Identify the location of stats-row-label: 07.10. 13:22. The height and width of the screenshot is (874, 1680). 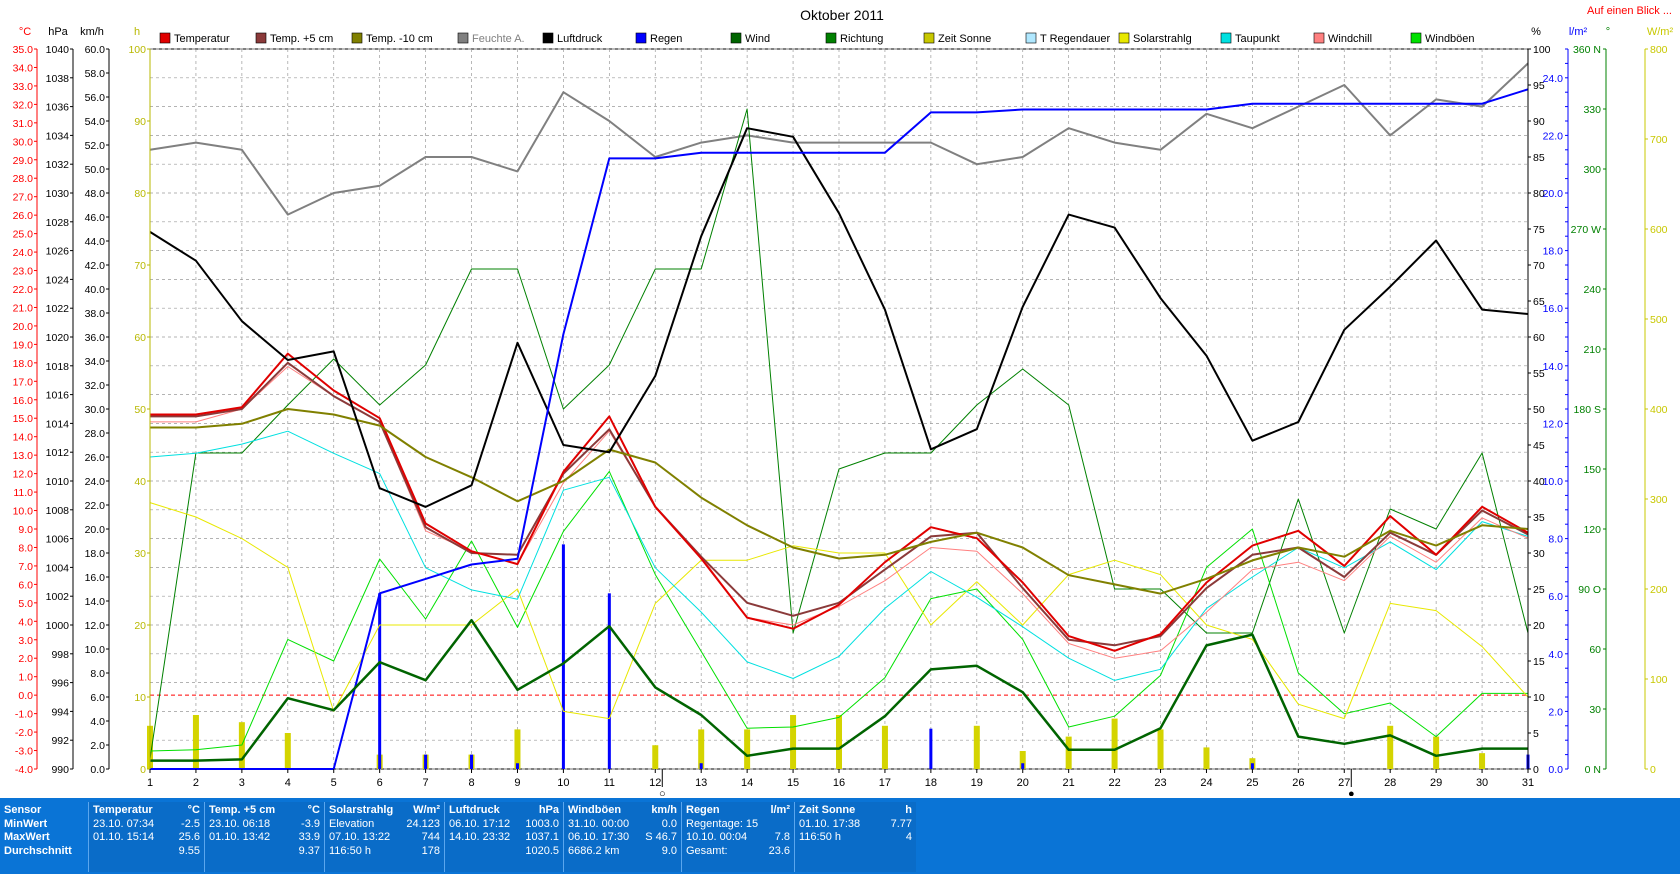
(360, 837).